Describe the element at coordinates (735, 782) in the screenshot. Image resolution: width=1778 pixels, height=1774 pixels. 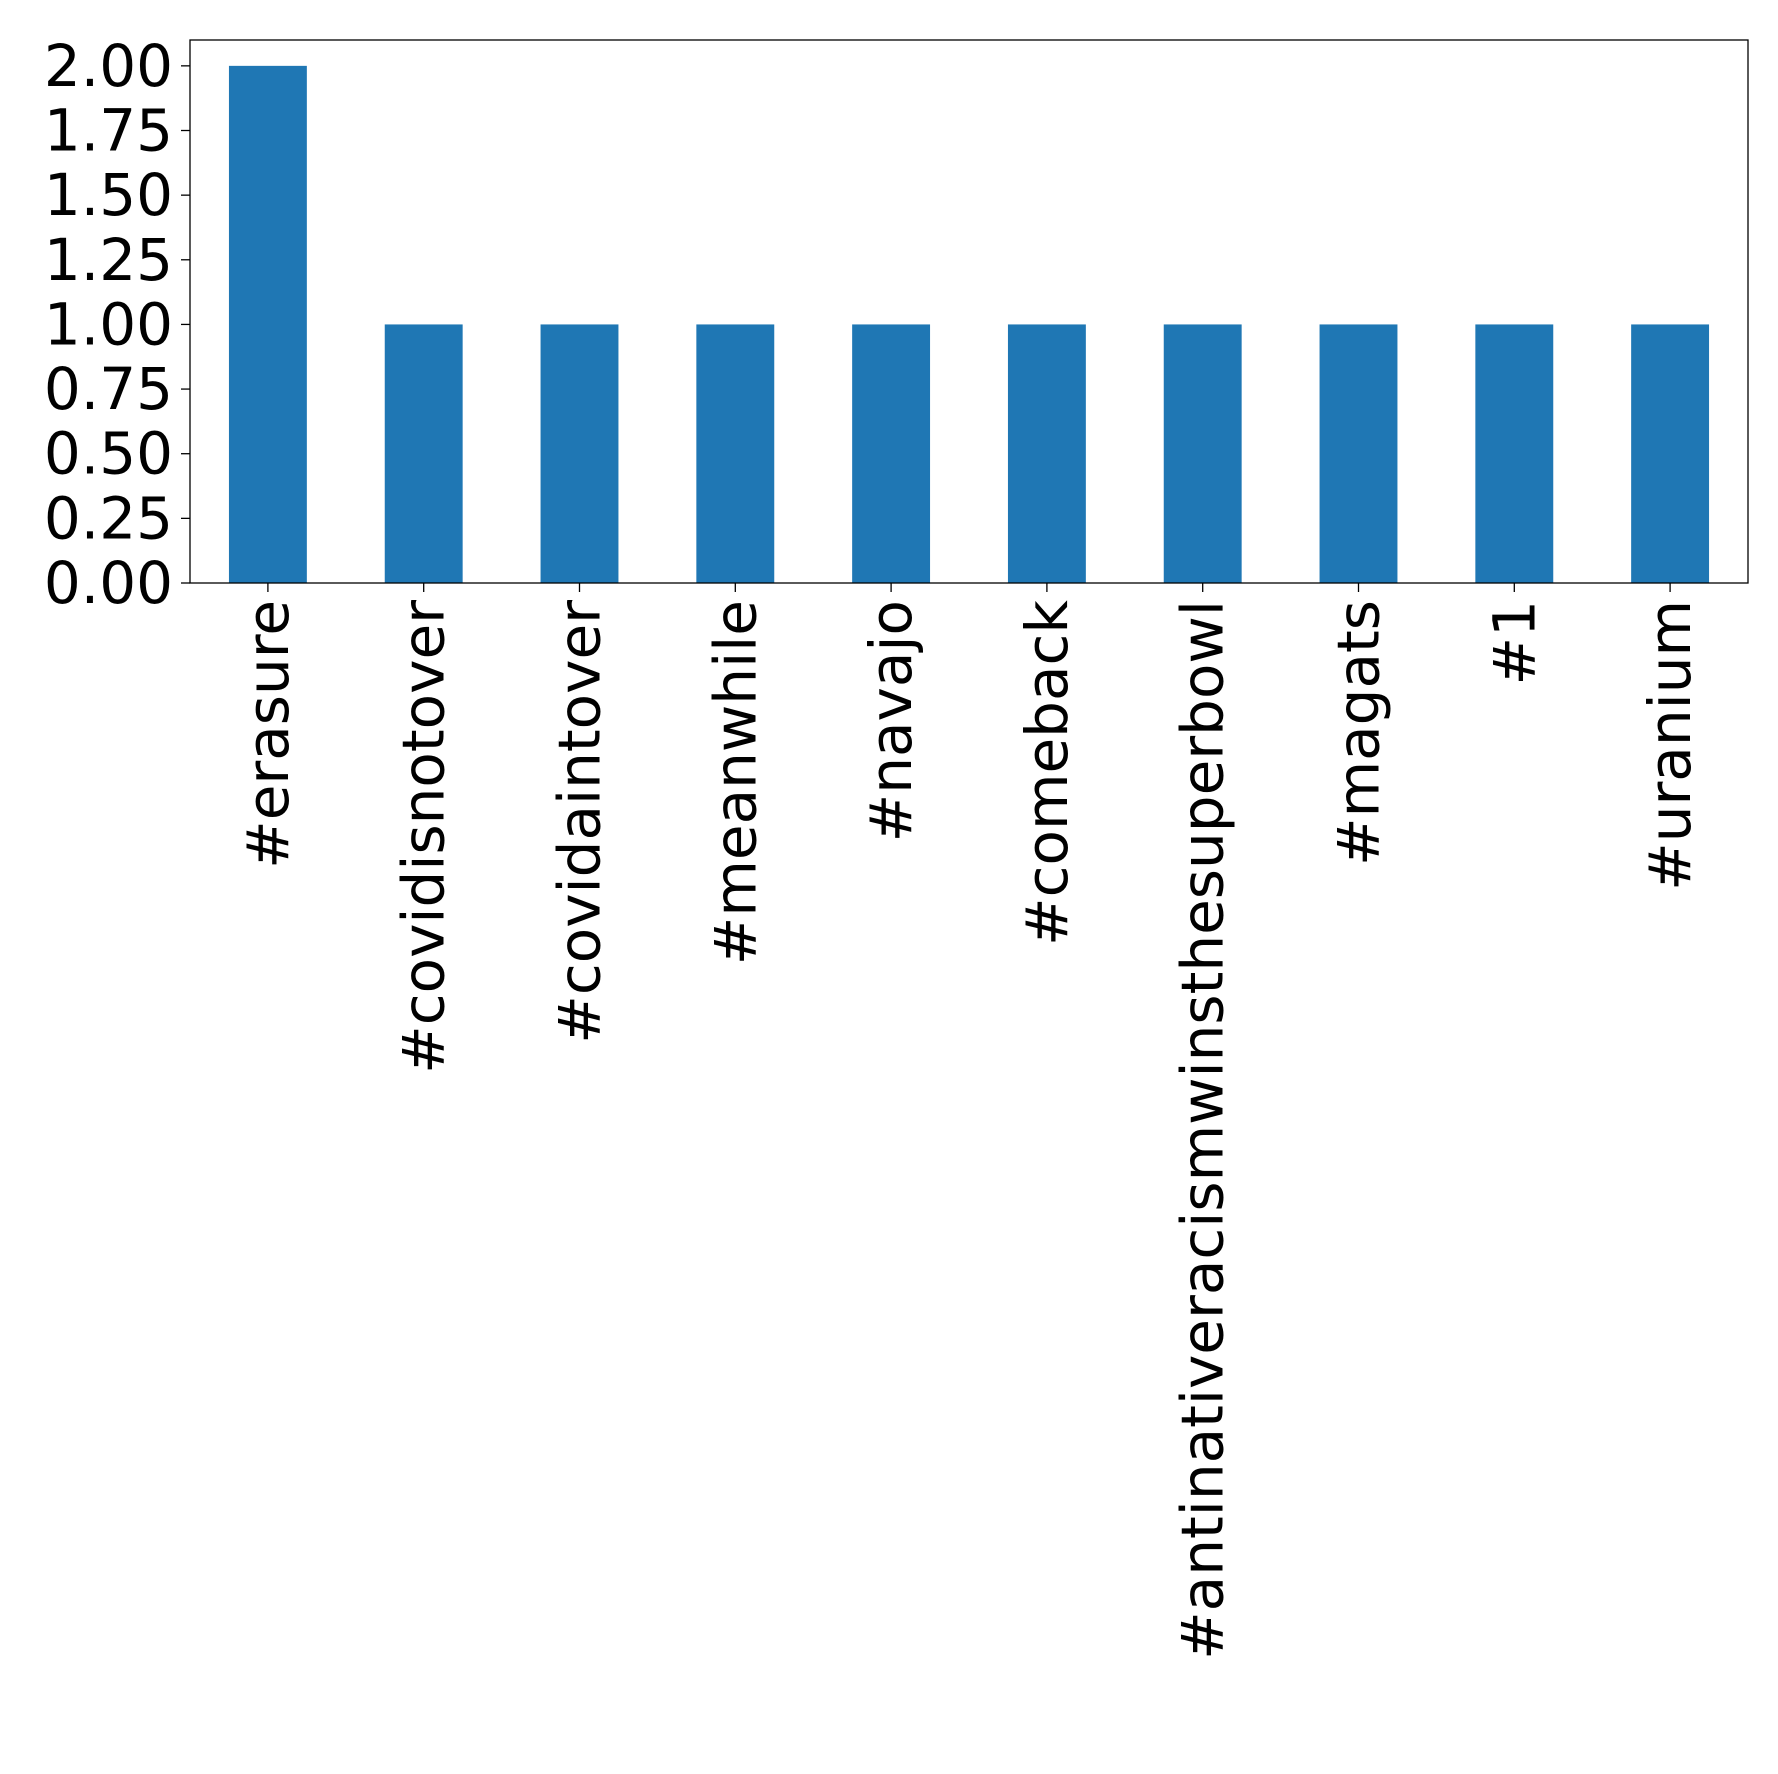
I see `x-tick-label: #meanwhile` at that location.